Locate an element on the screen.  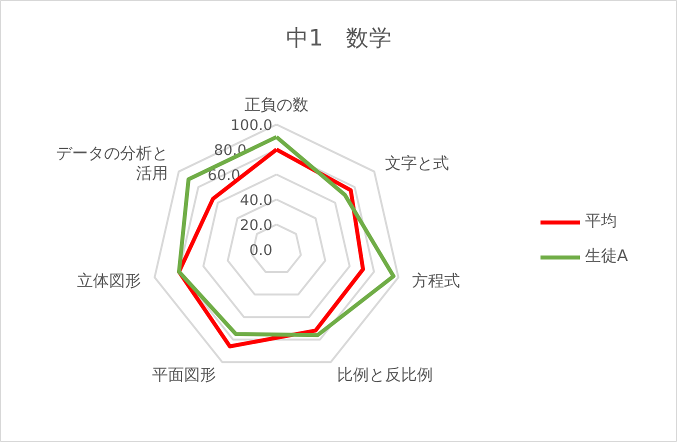
y-tick-label: 100.0 is located at coordinates (251, 125).